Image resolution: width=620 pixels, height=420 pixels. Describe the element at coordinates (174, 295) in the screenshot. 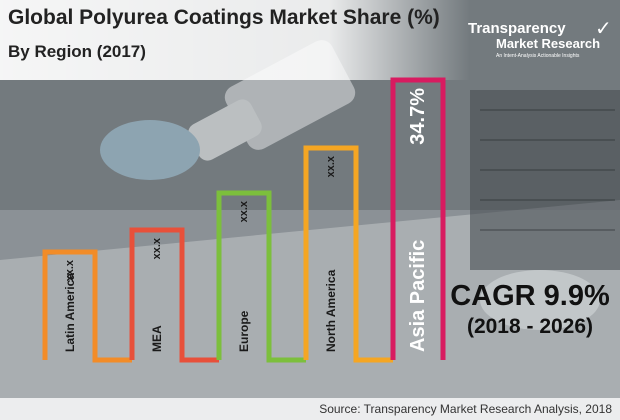

I see `bar-mea` at that location.